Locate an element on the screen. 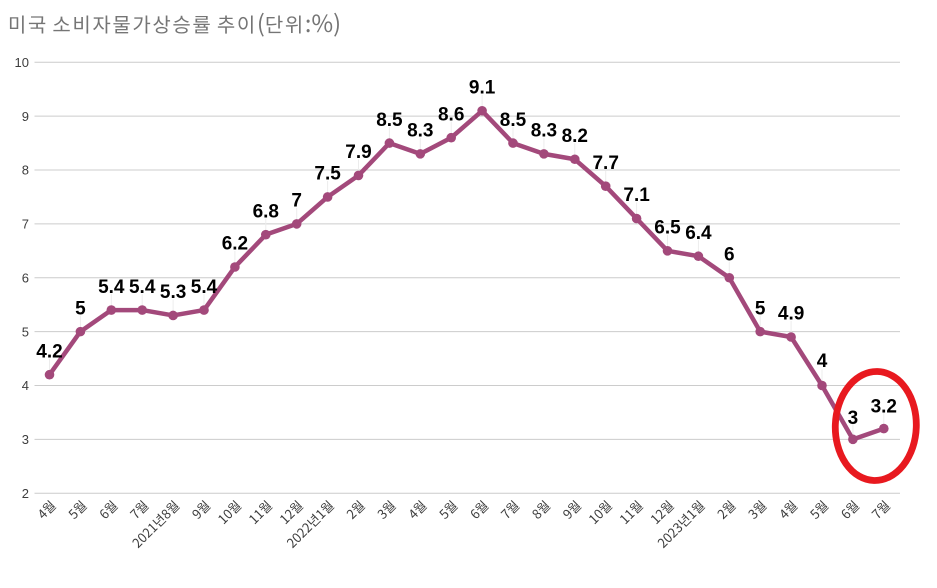  svg-text: 4.2 is located at coordinates (49, 351).